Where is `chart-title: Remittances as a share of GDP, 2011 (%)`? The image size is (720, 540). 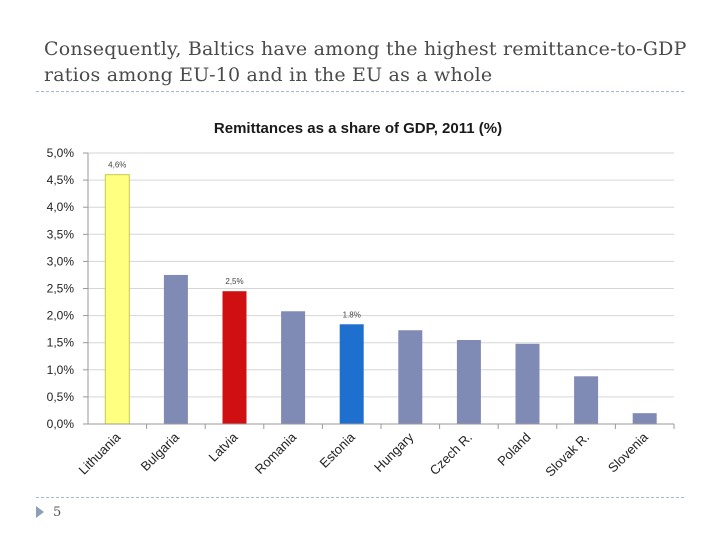 chart-title: Remittances as a share of GDP, 2011 (%) is located at coordinates (358, 128).